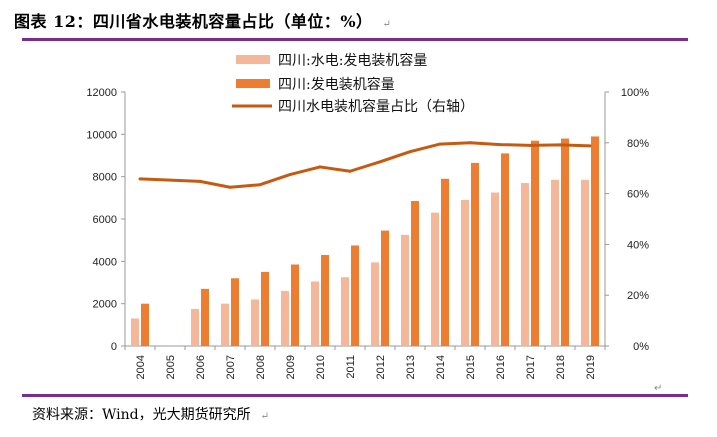 This screenshot has height=437, width=717. I want to click on right-tick-label: 20%, so click(638, 296).